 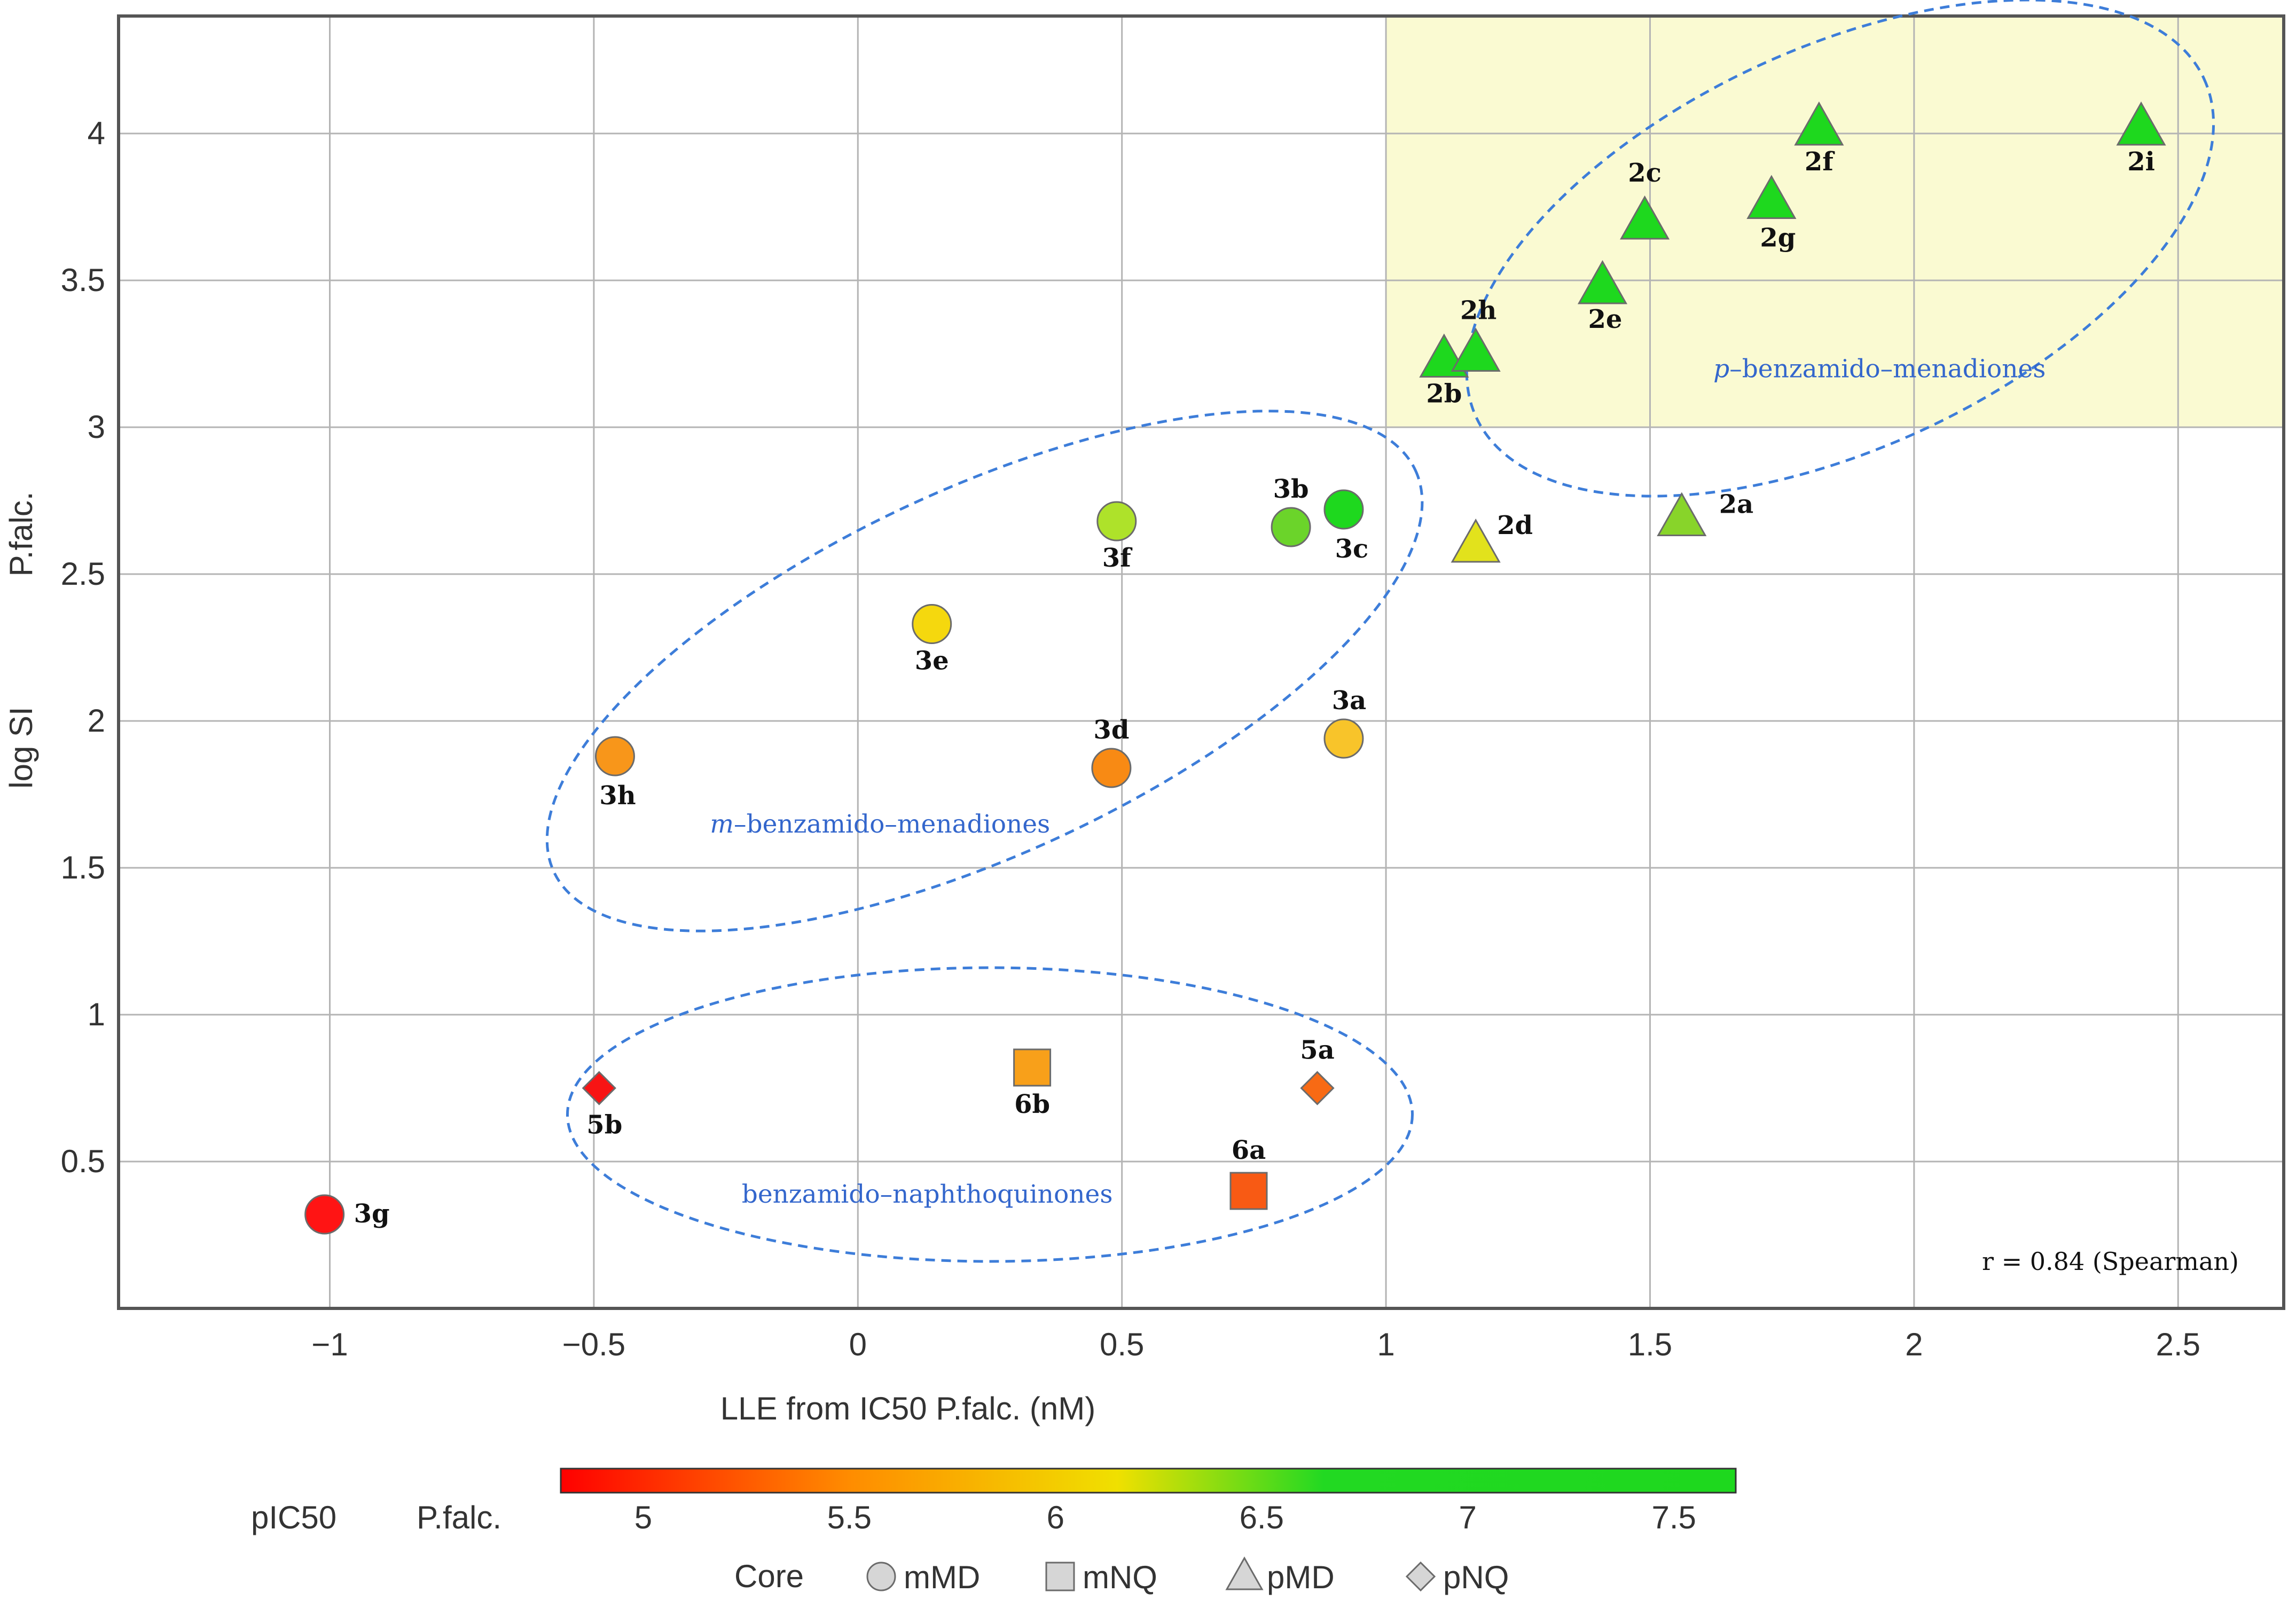 I want to click on group-label: p–benzamido–menadiones, so click(x=1880, y=369).